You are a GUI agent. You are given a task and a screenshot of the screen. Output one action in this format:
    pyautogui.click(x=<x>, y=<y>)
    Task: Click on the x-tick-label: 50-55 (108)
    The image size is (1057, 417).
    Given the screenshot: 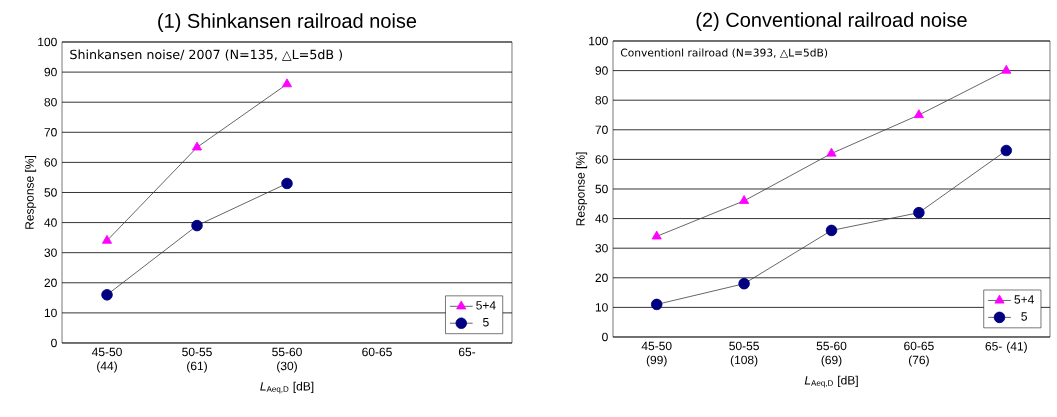 What is the action you would take?
    pyautogui.click(x=744, y=354)
    